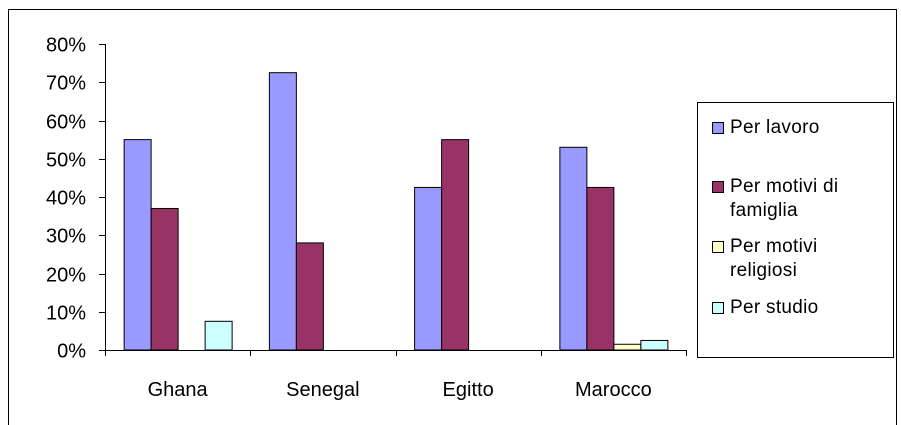 The height and width of the screenshot is (425, 901). I want to click on bar-per-studio-marocco, so click(654, 345).